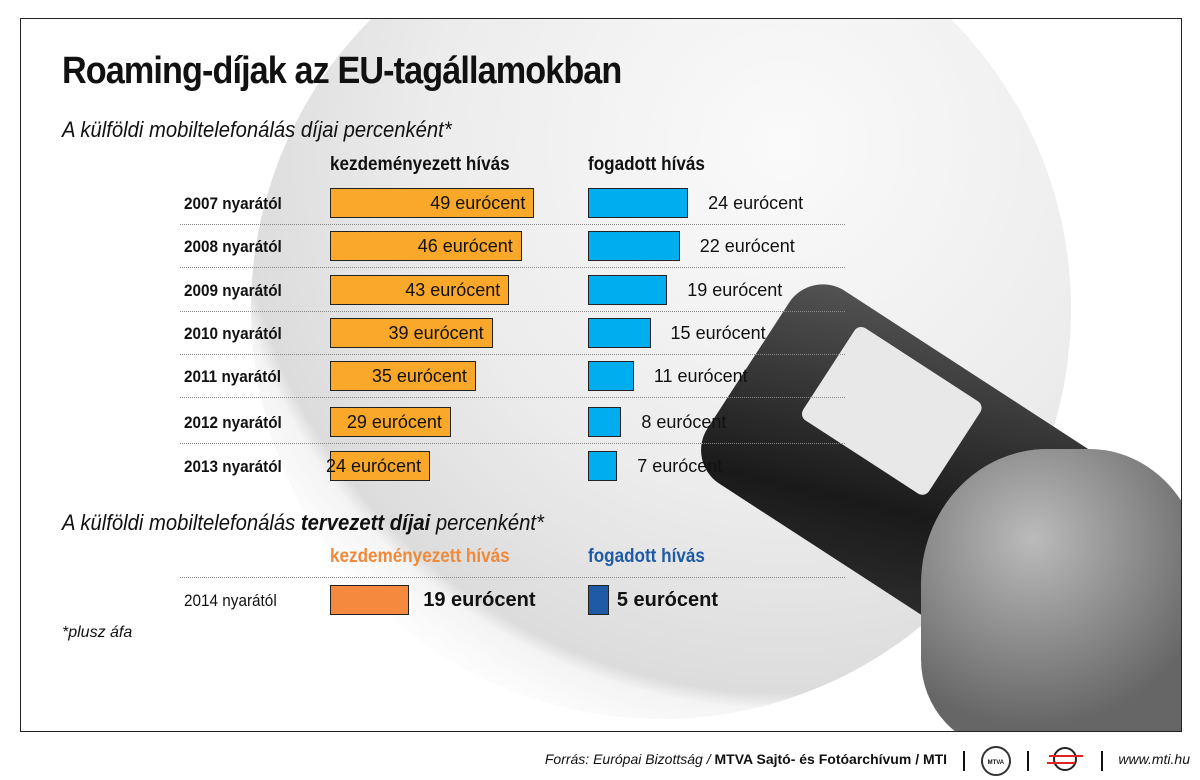  What do you see at coordinates (365, 522) in the screenshot?
I see `planned-subtitle-bold: tervezett díjai` at bounding box center [365, 522].